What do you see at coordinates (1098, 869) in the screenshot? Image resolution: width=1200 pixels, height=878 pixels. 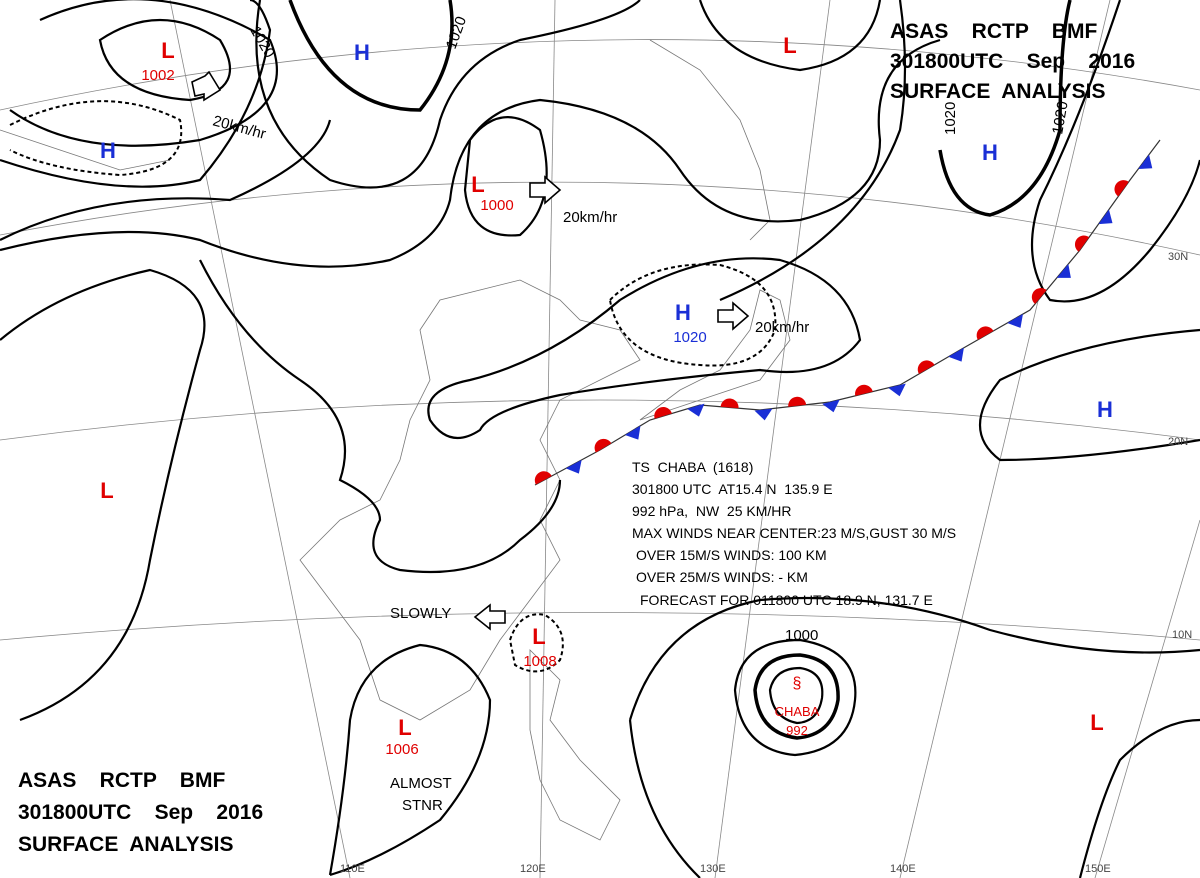 I see `lon-label: 150E` at bounding box center [1098, 869].